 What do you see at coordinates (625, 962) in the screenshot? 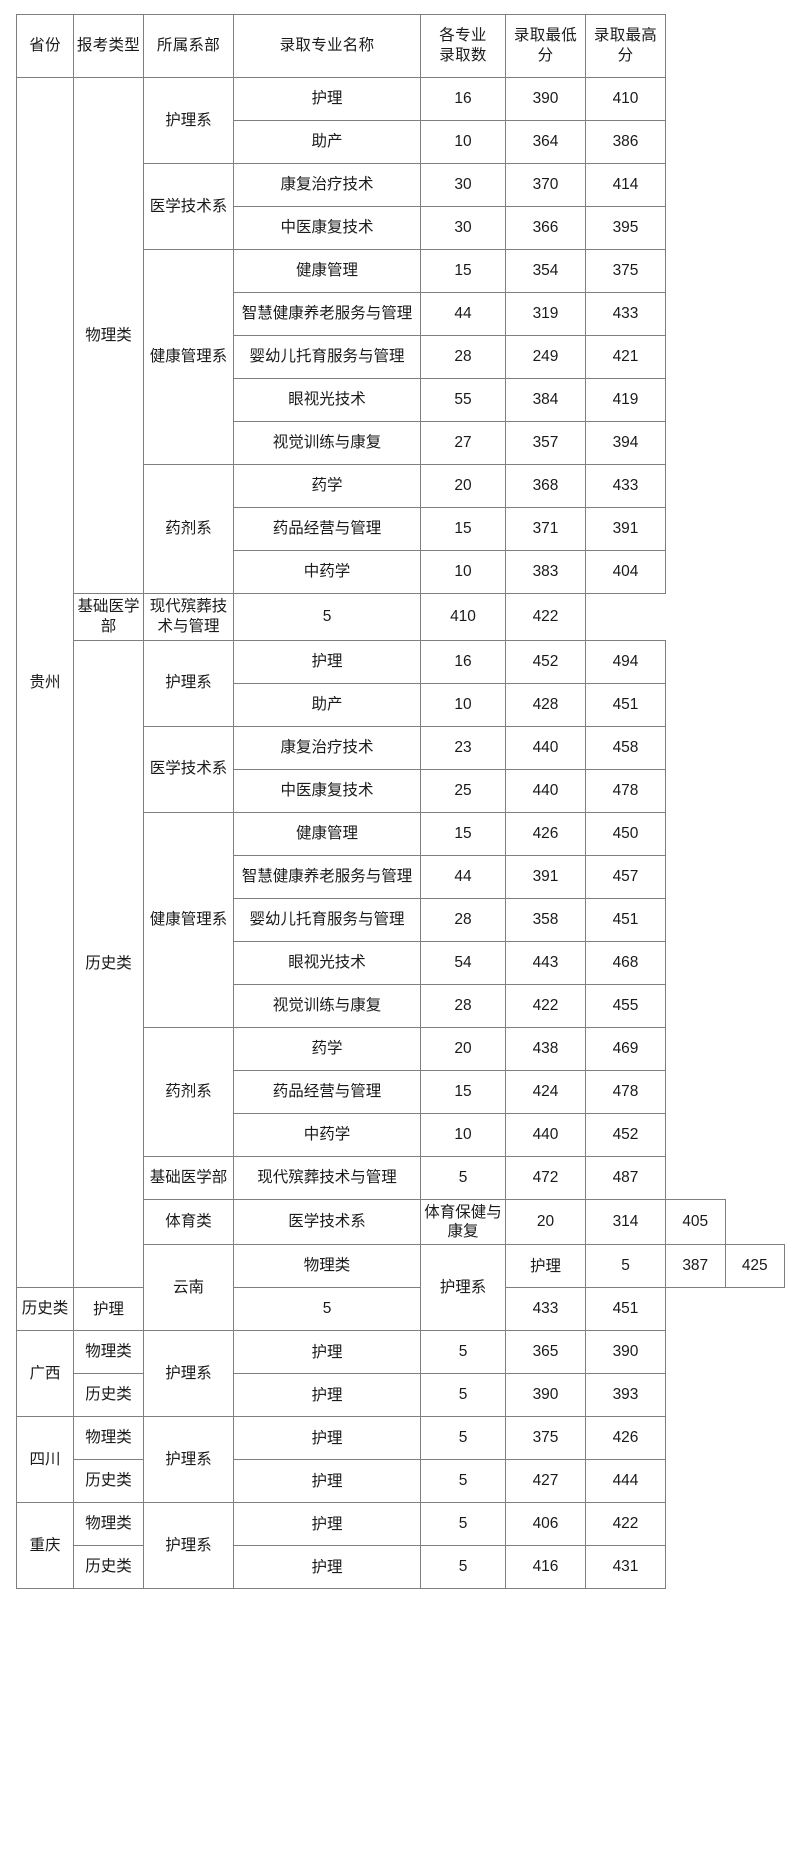
I see `cell-max-score: 468` at bounding box center [625, 962].